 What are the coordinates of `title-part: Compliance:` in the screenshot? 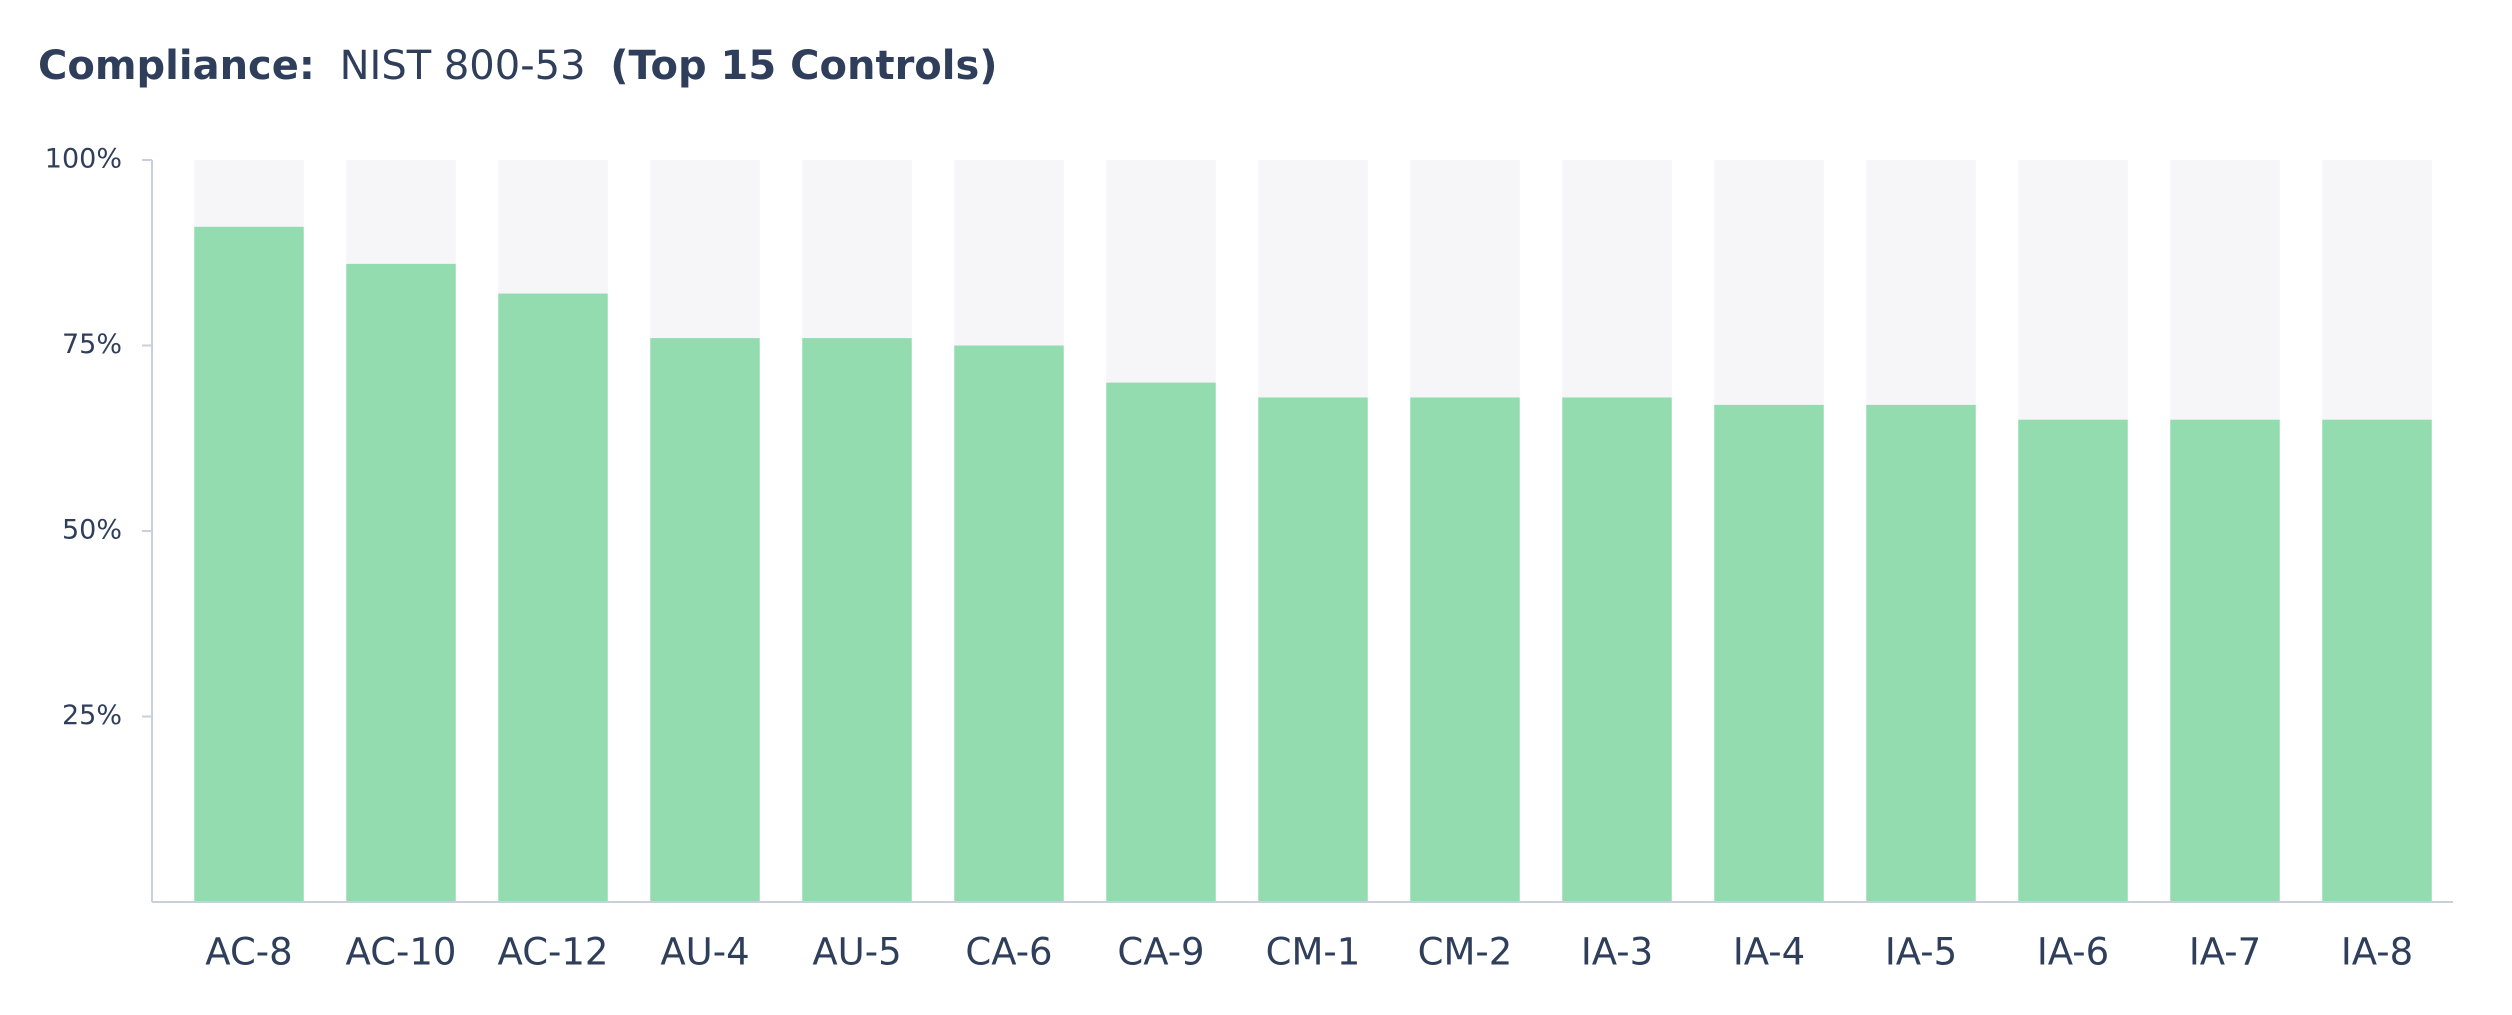 It's located at (176, 66).